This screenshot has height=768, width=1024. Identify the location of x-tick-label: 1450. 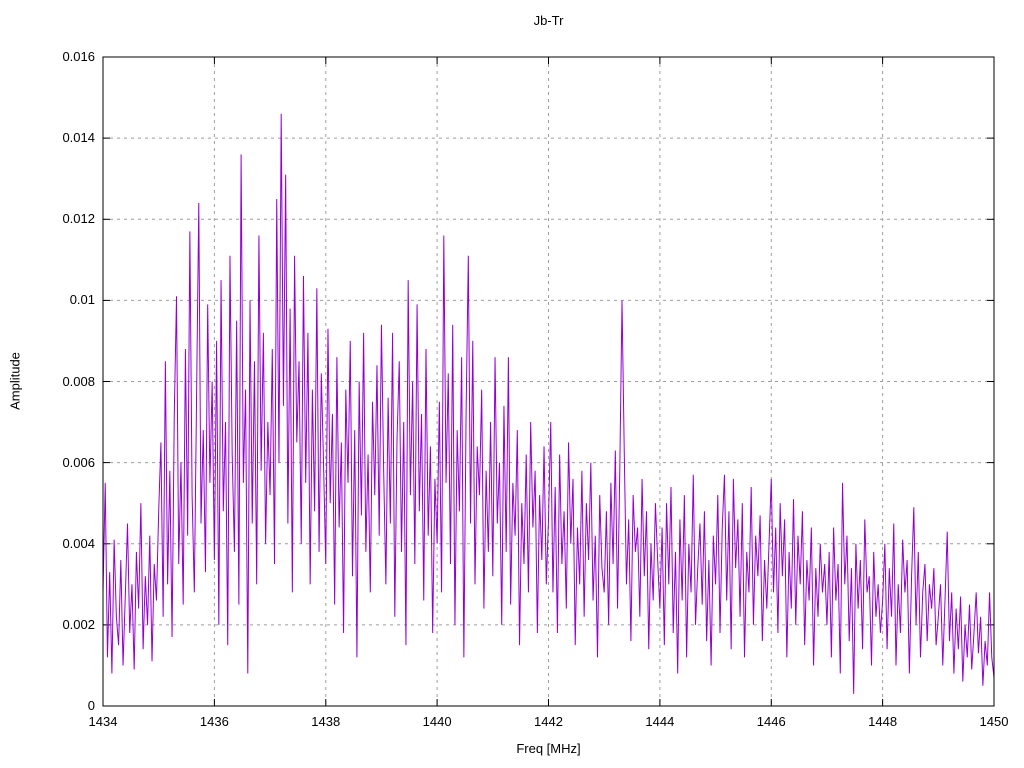
(994, 721).